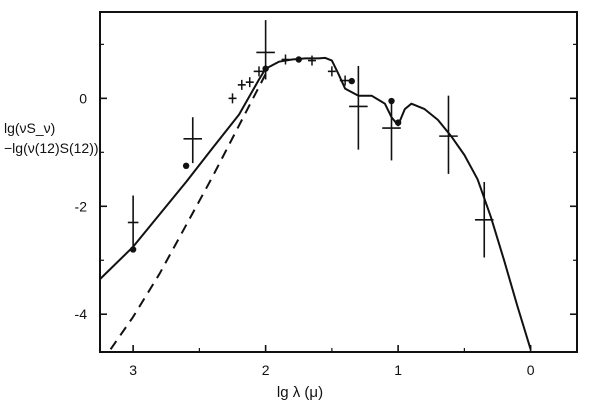  Describe the element at coordinates (300, 392) in the screenshot. I see `x-axis-title: lg λ (μ)` at that location.